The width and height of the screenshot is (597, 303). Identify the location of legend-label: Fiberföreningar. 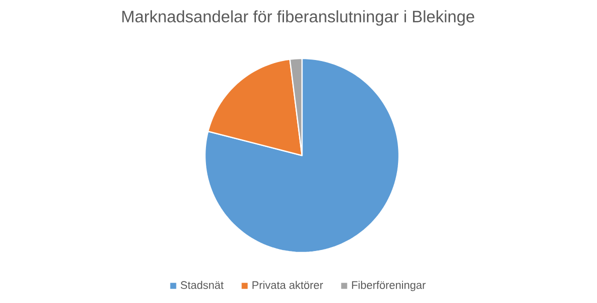
(389, 286).